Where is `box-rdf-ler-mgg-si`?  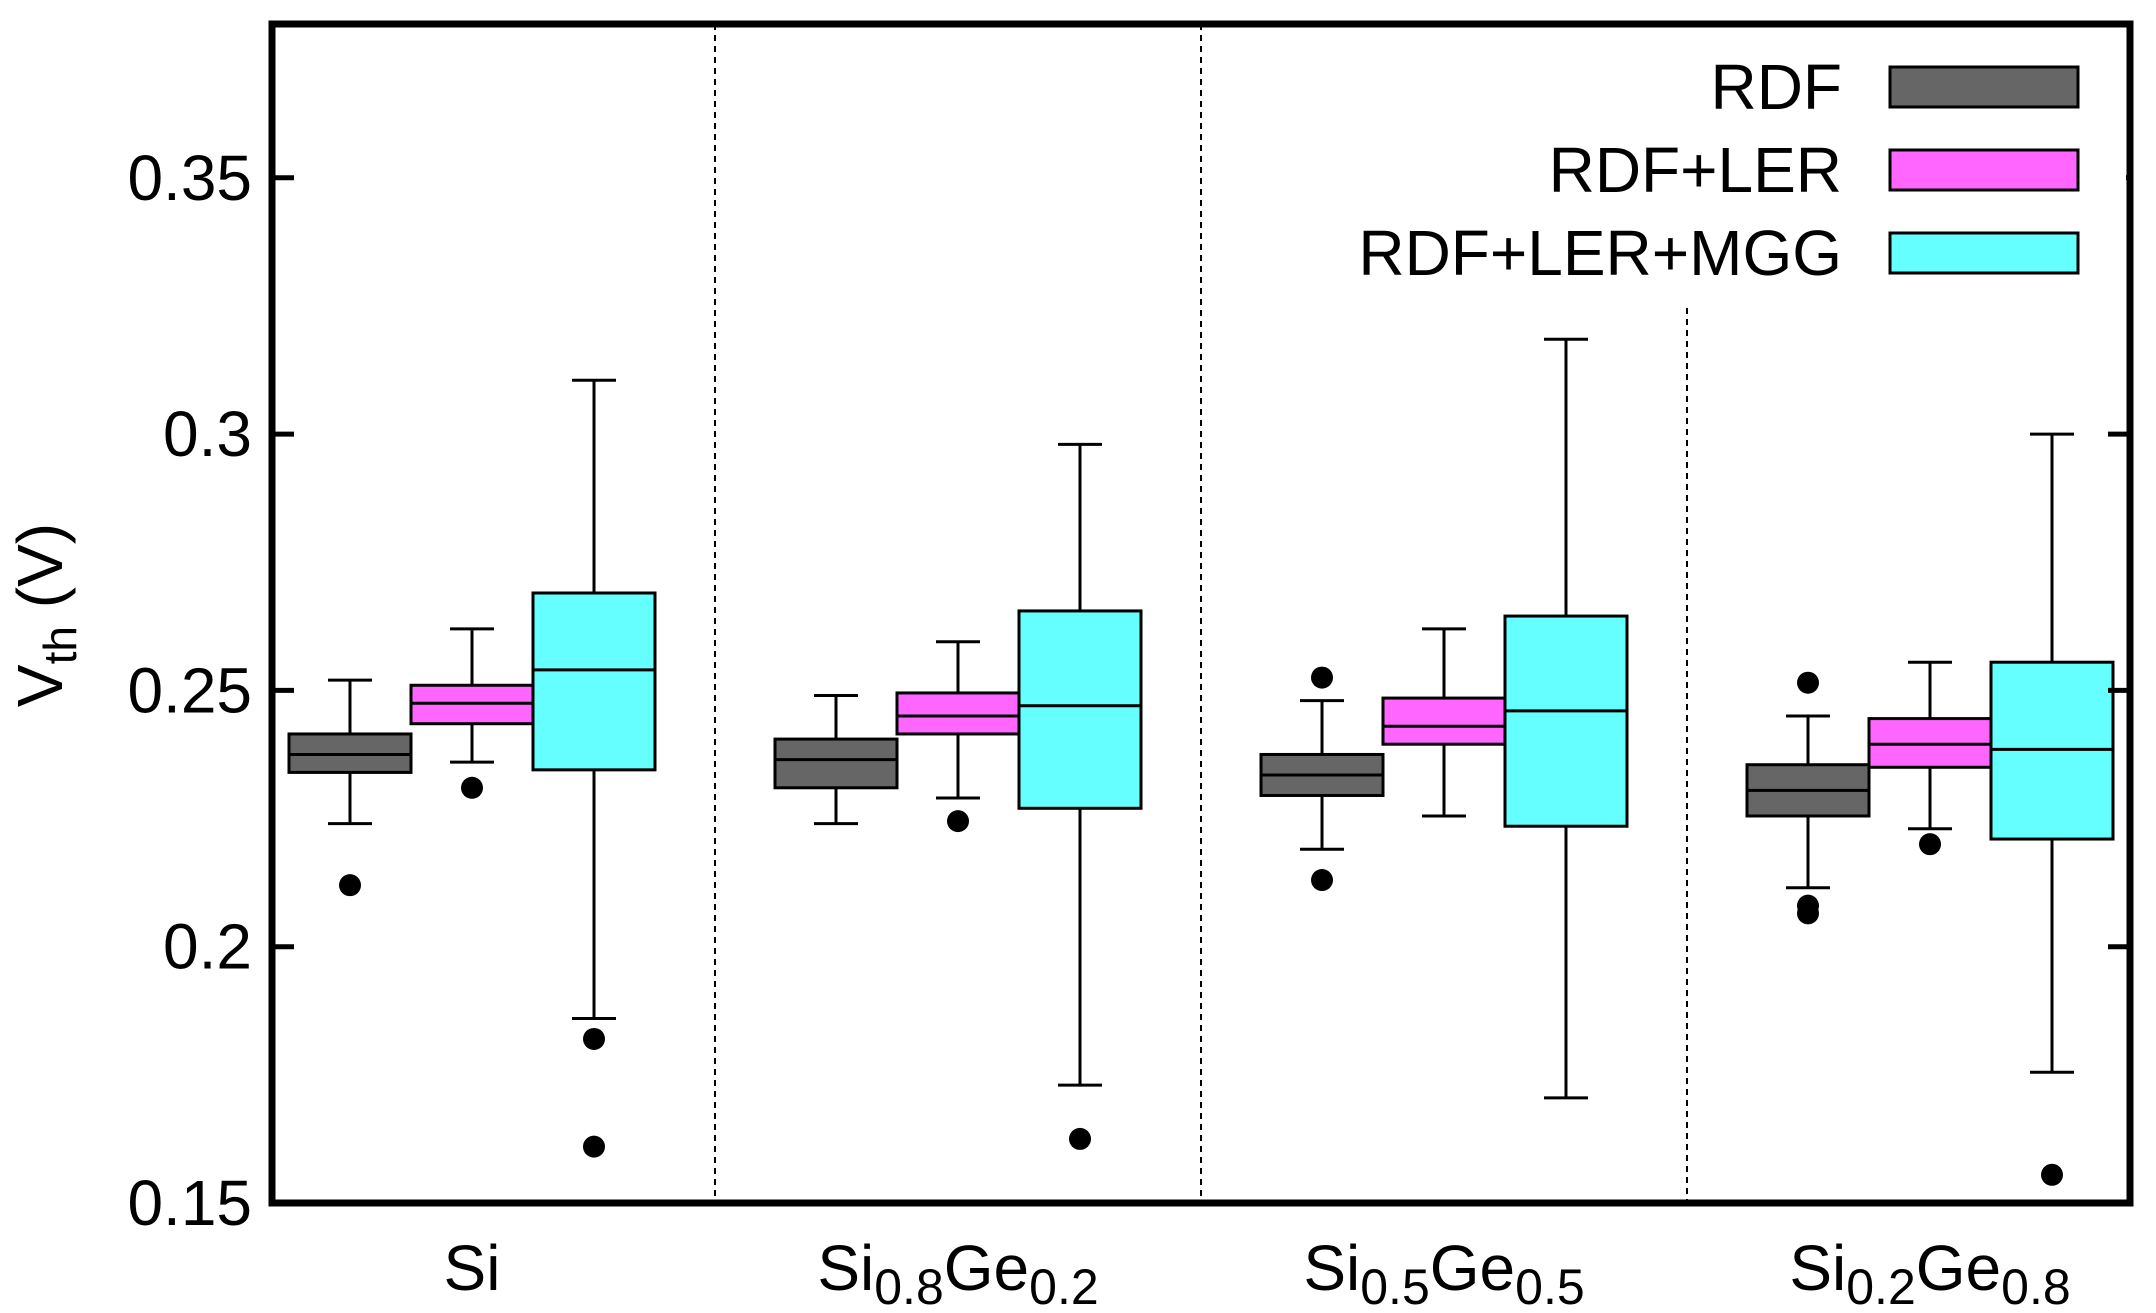 box-rdf-ler-mgg-si is located at coordinates (594, 768).